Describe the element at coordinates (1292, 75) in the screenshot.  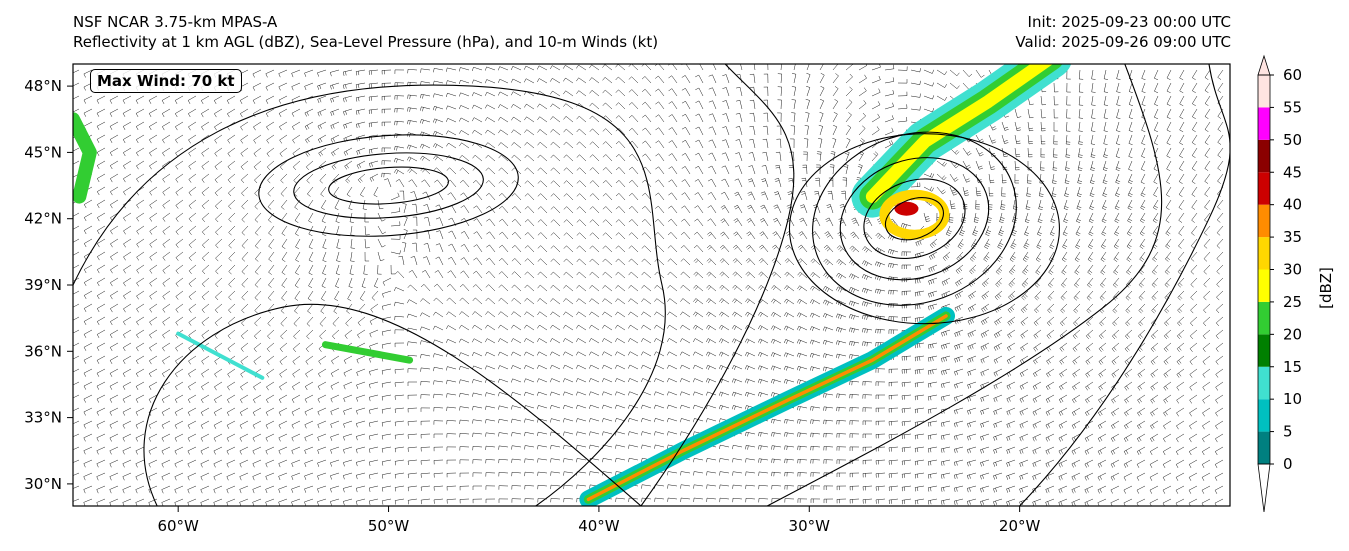
I see `colorbar-tick-label: 60` at that location.